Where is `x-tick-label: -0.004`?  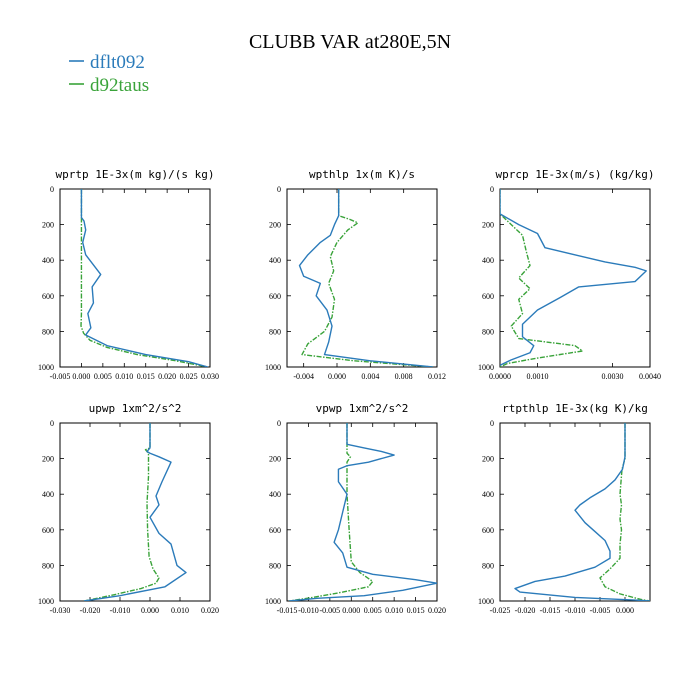 x-tick-label: -0.004 is located at coordinates (303, 376).